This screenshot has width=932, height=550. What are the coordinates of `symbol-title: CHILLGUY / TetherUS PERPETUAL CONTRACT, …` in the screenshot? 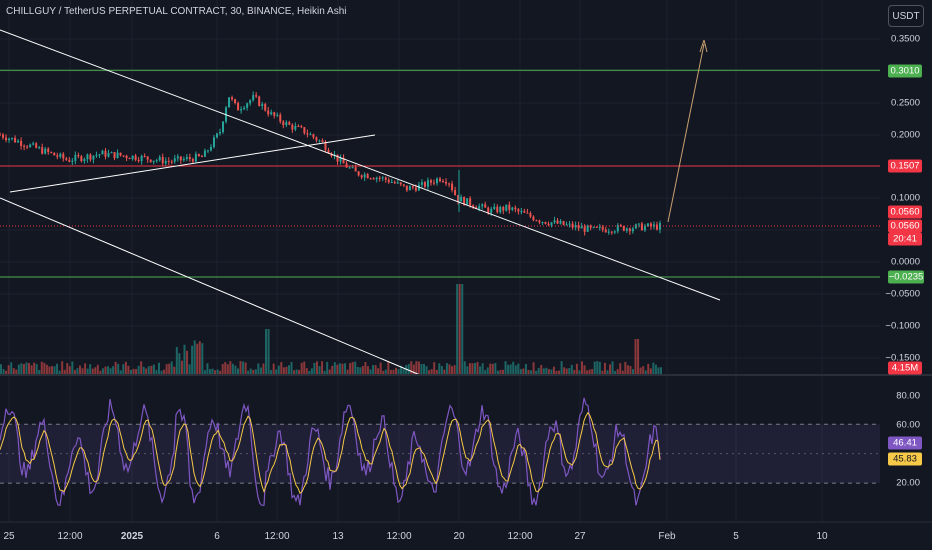 It's located at (176, 11).